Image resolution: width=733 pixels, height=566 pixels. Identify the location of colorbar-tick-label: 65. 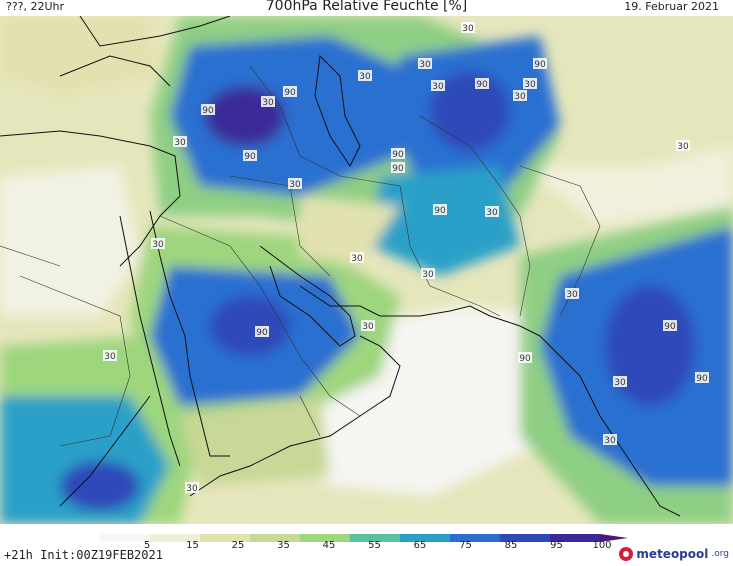
(420, 545).